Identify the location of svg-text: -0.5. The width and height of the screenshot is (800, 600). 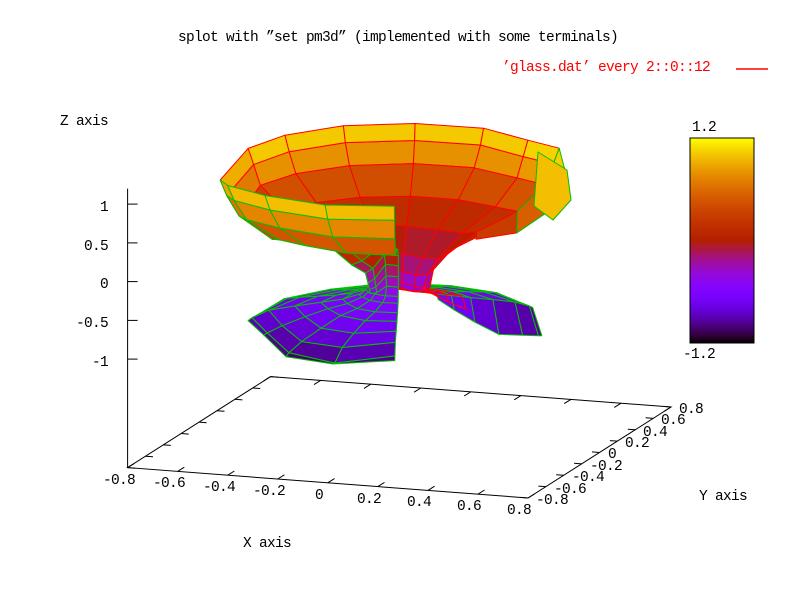
(92, 324).